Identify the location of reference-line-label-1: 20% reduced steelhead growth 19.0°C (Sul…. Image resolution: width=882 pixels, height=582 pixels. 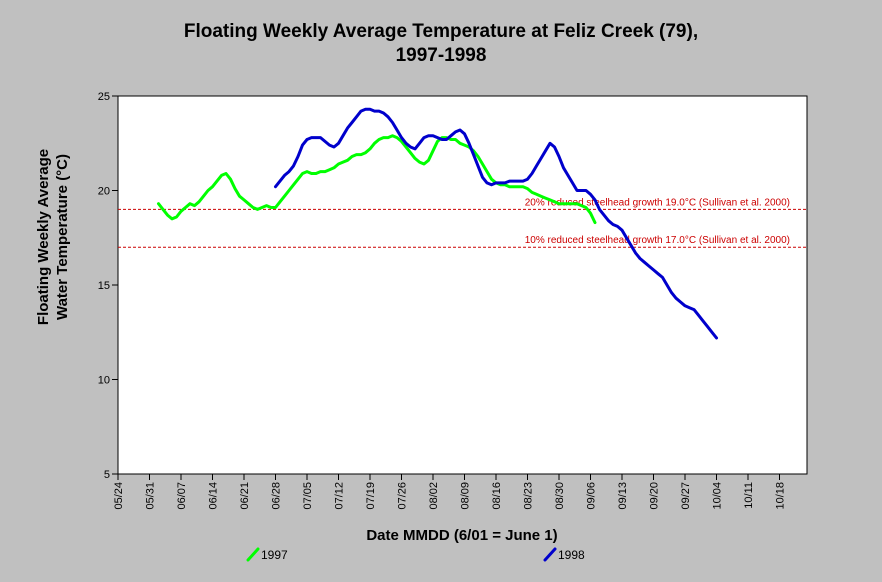
(657, 202).